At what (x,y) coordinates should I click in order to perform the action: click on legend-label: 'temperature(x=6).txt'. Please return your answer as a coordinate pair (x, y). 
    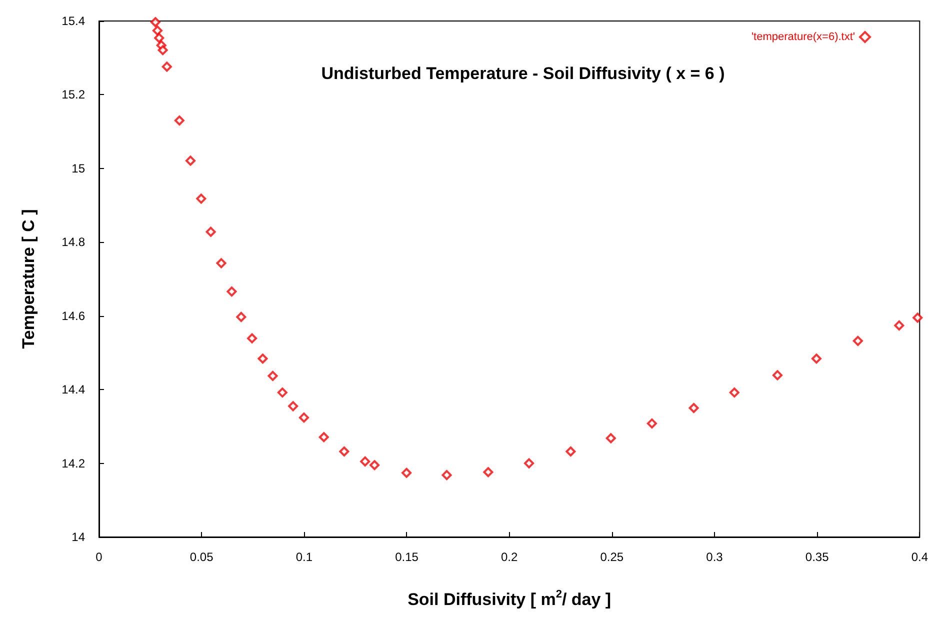
    Looking at the image, I should click on (803, 37).